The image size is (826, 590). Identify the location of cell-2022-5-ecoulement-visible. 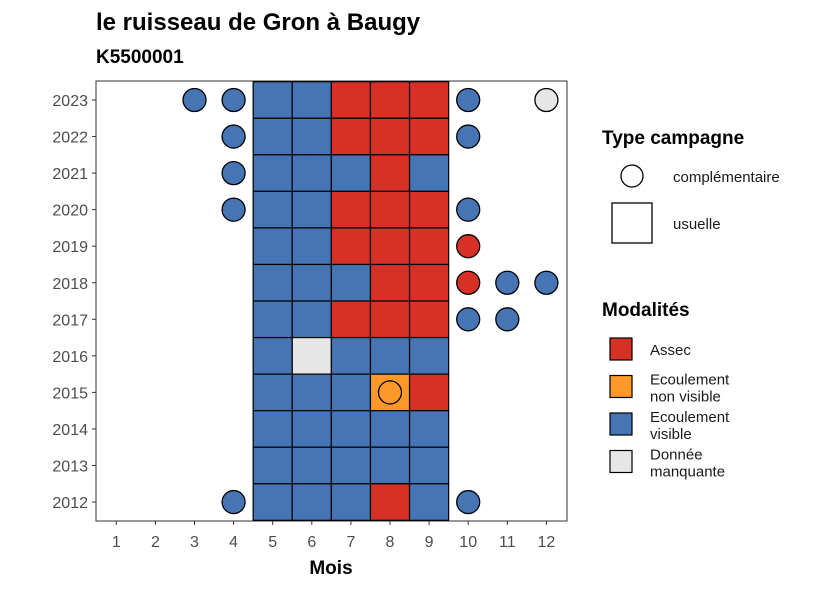
(272, 136).